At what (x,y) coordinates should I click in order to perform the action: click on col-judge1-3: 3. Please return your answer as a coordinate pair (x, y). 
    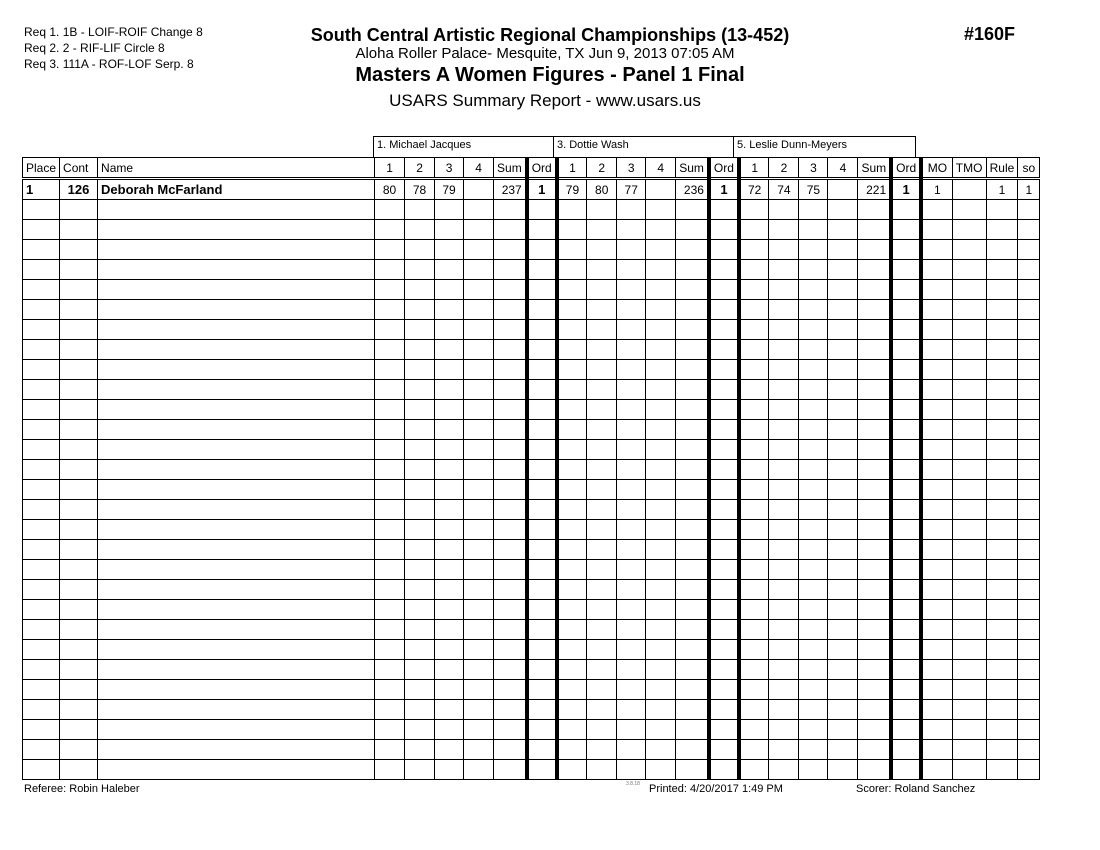
    Looking at the image, I should click on (449, 168).